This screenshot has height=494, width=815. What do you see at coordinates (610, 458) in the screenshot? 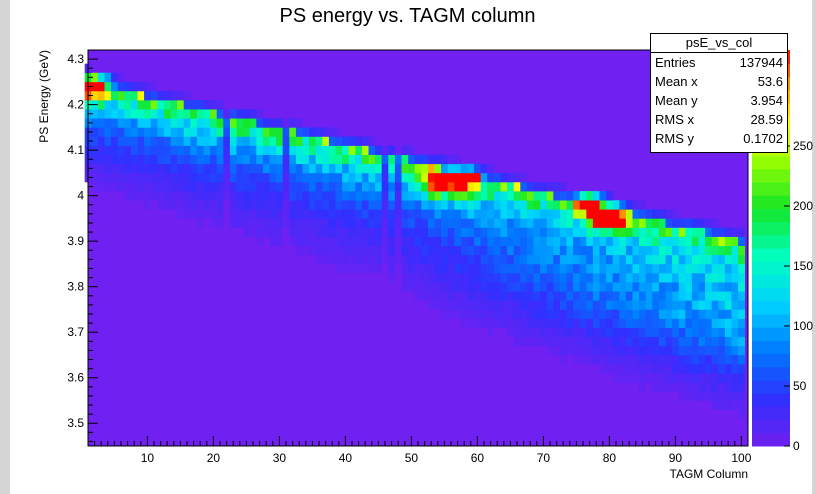
I see `x-tick-label: 80` at bounding box center [610, 458].